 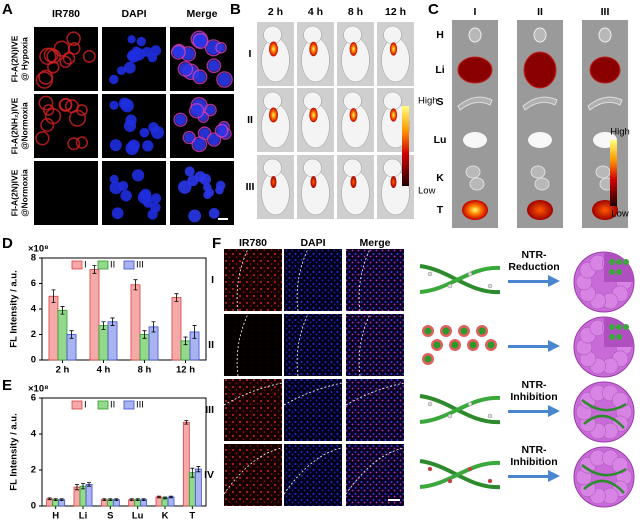 What do you see at coordinates (620, 132) in the screenshot?
I see `scale-high: High` at bounding box center [620, 132].